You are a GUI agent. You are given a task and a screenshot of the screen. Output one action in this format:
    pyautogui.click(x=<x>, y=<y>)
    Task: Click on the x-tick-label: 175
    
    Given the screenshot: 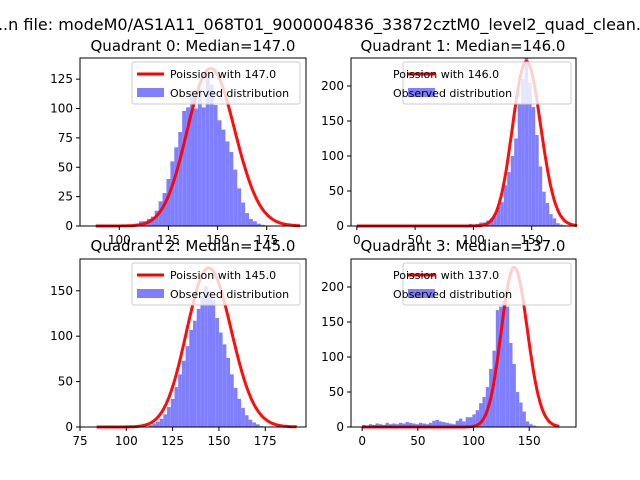 What is the action you would take?
    pyautogui.click(x=266, y=240)
    